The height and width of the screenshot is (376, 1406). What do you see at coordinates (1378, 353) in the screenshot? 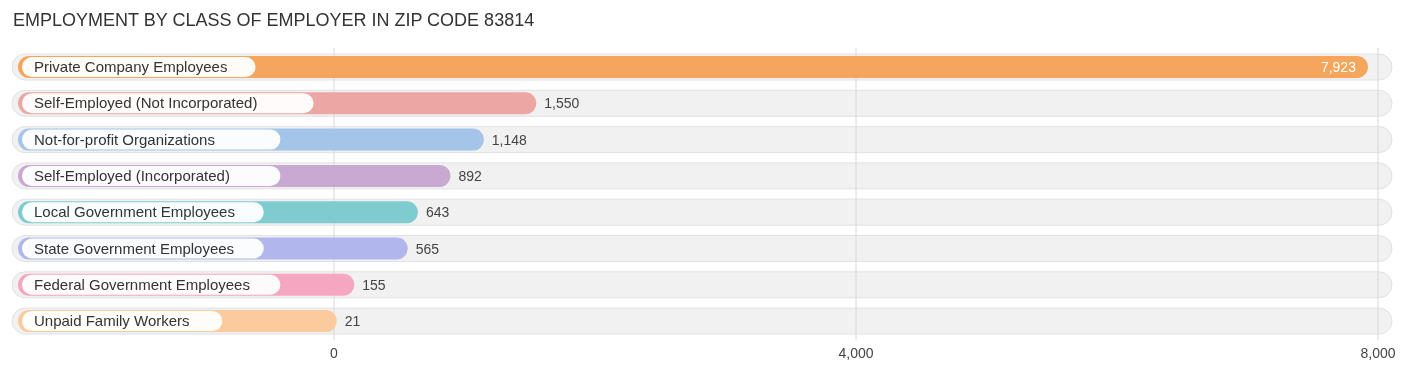
I see `x-tick-label: 8,000` at bounding box center [1378, 353].